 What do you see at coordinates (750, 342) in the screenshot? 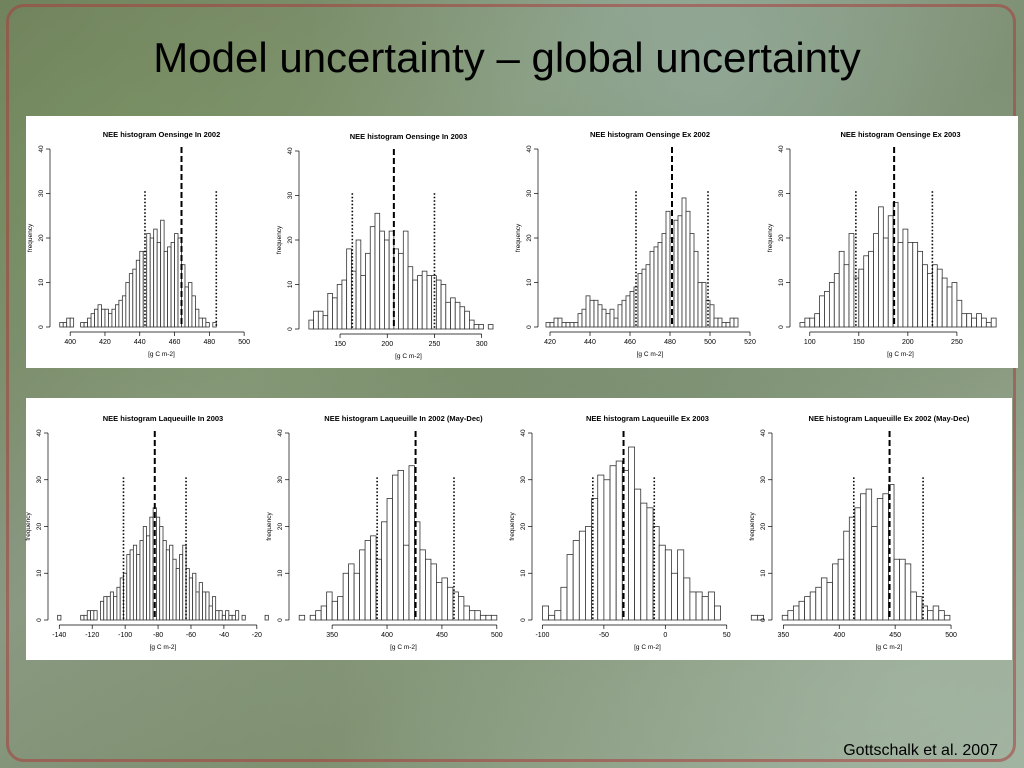
I see `x-tick-label: 520` at bounding box center [750, 342].